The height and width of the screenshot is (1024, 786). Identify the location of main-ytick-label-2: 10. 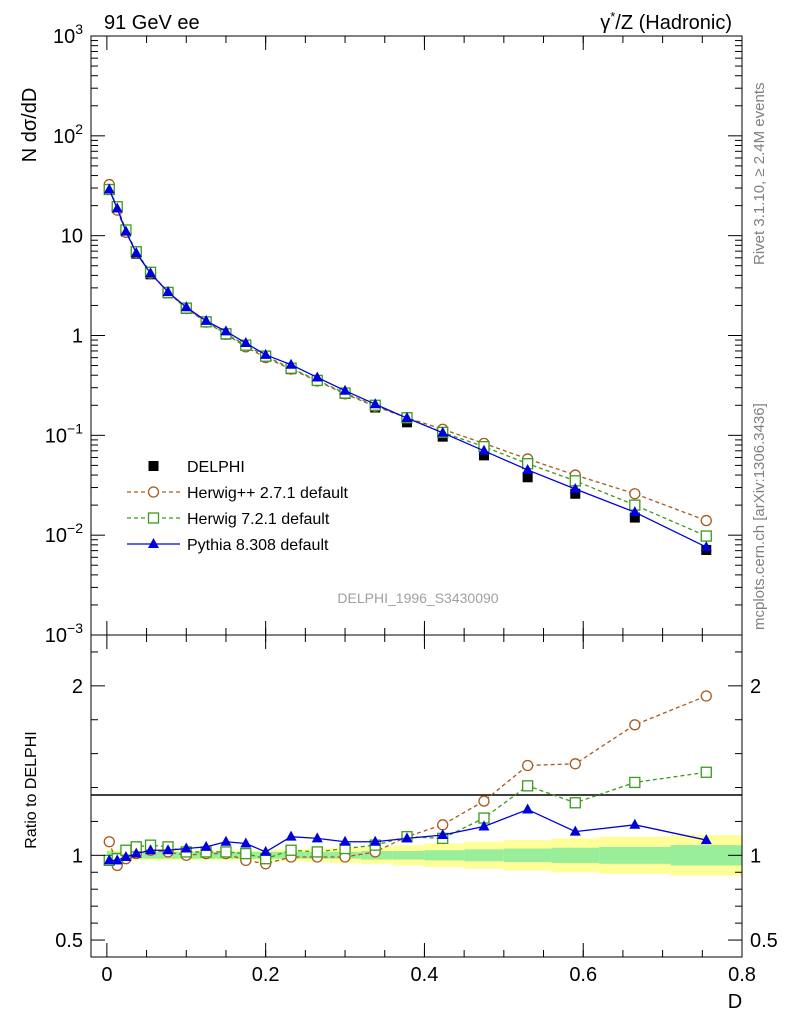
(72, 237).